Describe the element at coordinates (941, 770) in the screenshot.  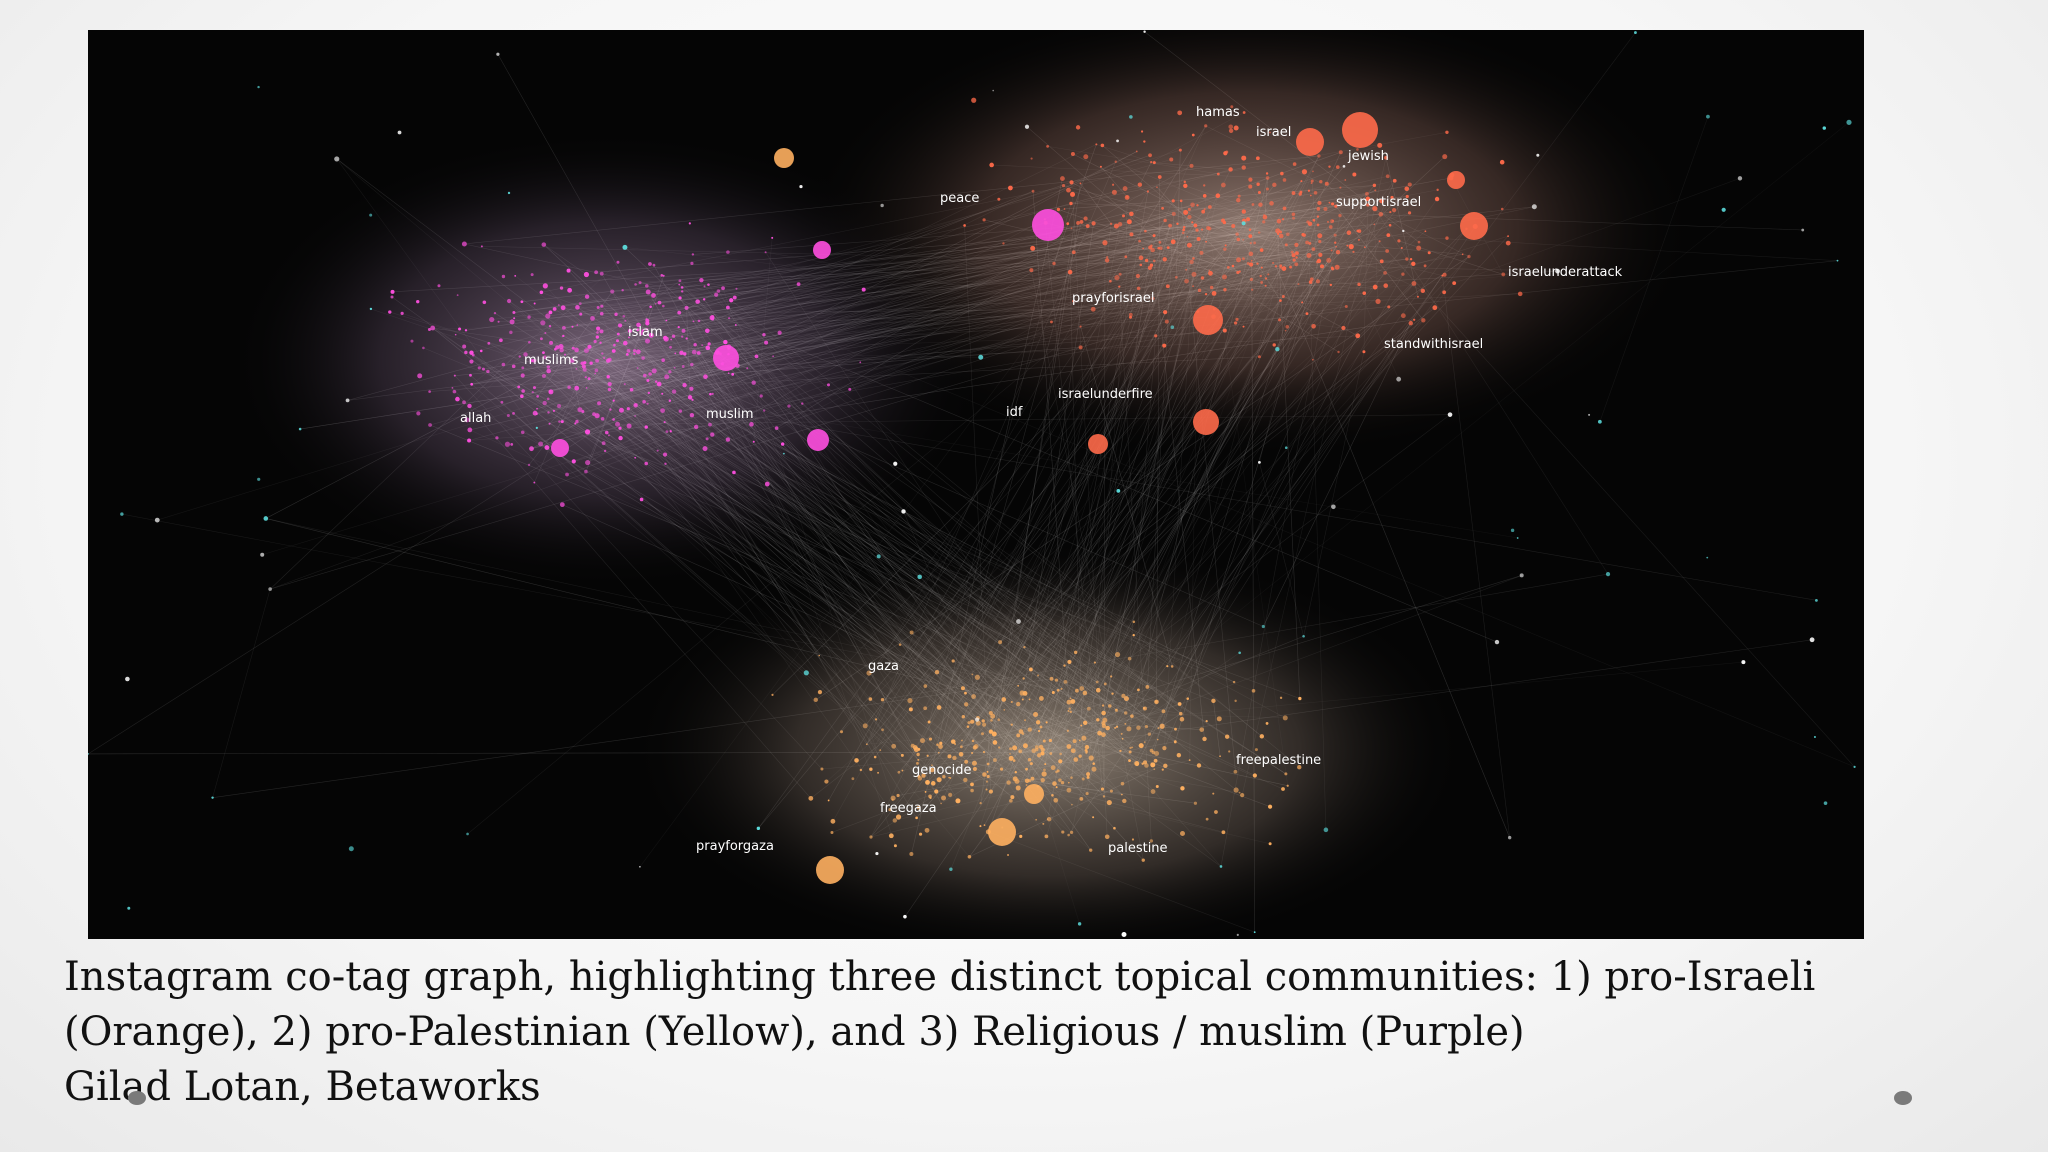
I see `label-genocide: genocide` at that location.